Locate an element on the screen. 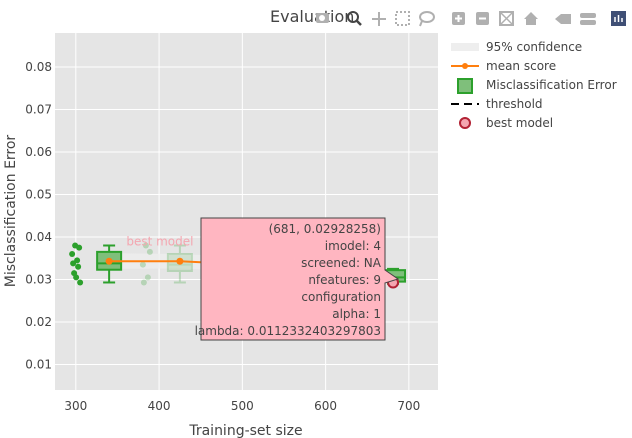 This screenshot has height=438, width=632. lasso-icon is located at coordinates (427, 19).